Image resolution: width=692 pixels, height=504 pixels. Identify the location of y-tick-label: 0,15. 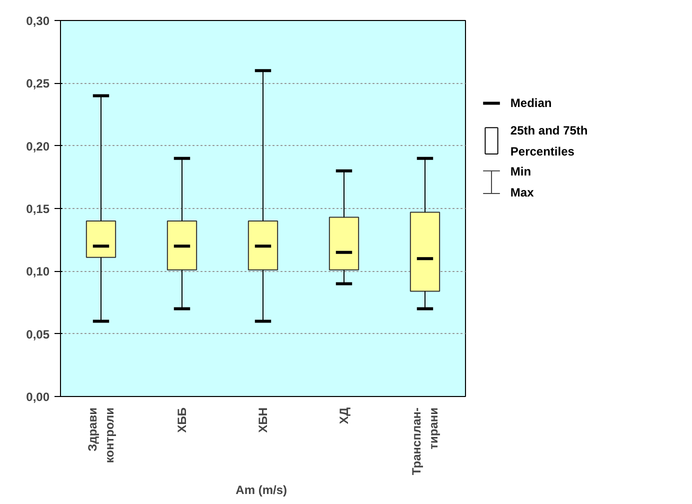
(38, 209).